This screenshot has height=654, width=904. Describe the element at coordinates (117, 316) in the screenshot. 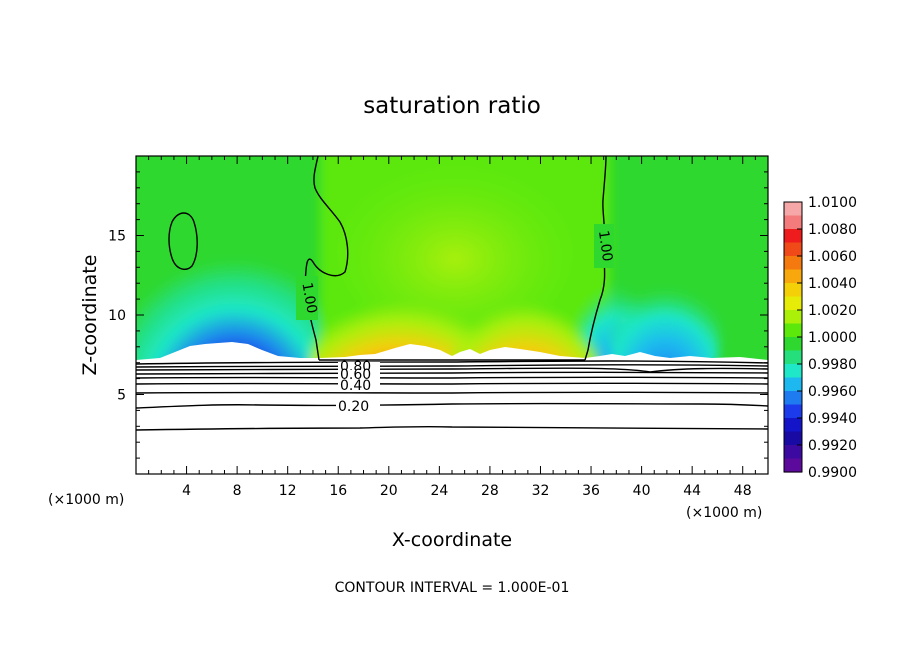

I see `y-tick-label: 10` at that location.